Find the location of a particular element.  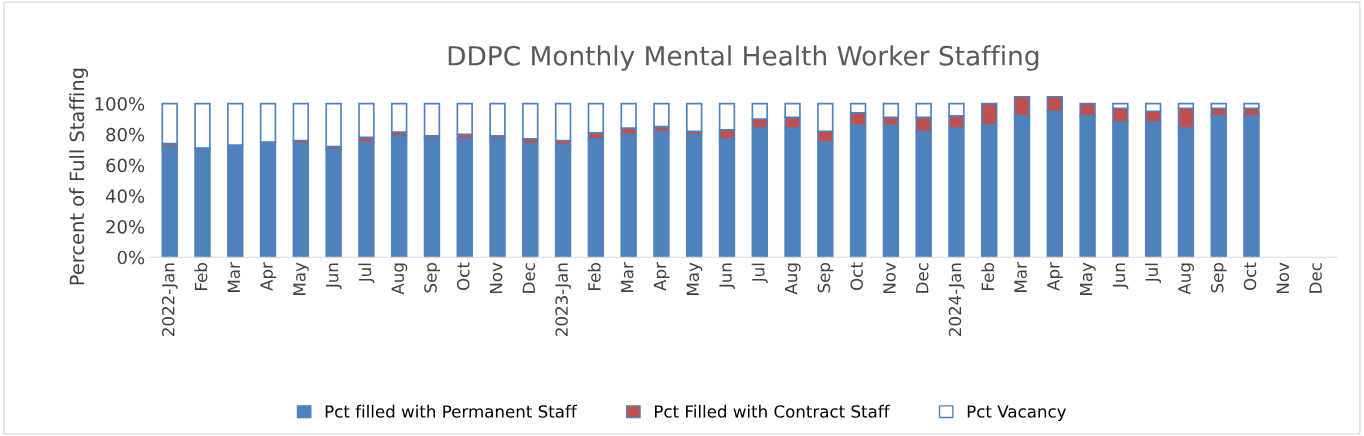

x-tick-label: 2024-Jan is located at coordinates (956, 299).